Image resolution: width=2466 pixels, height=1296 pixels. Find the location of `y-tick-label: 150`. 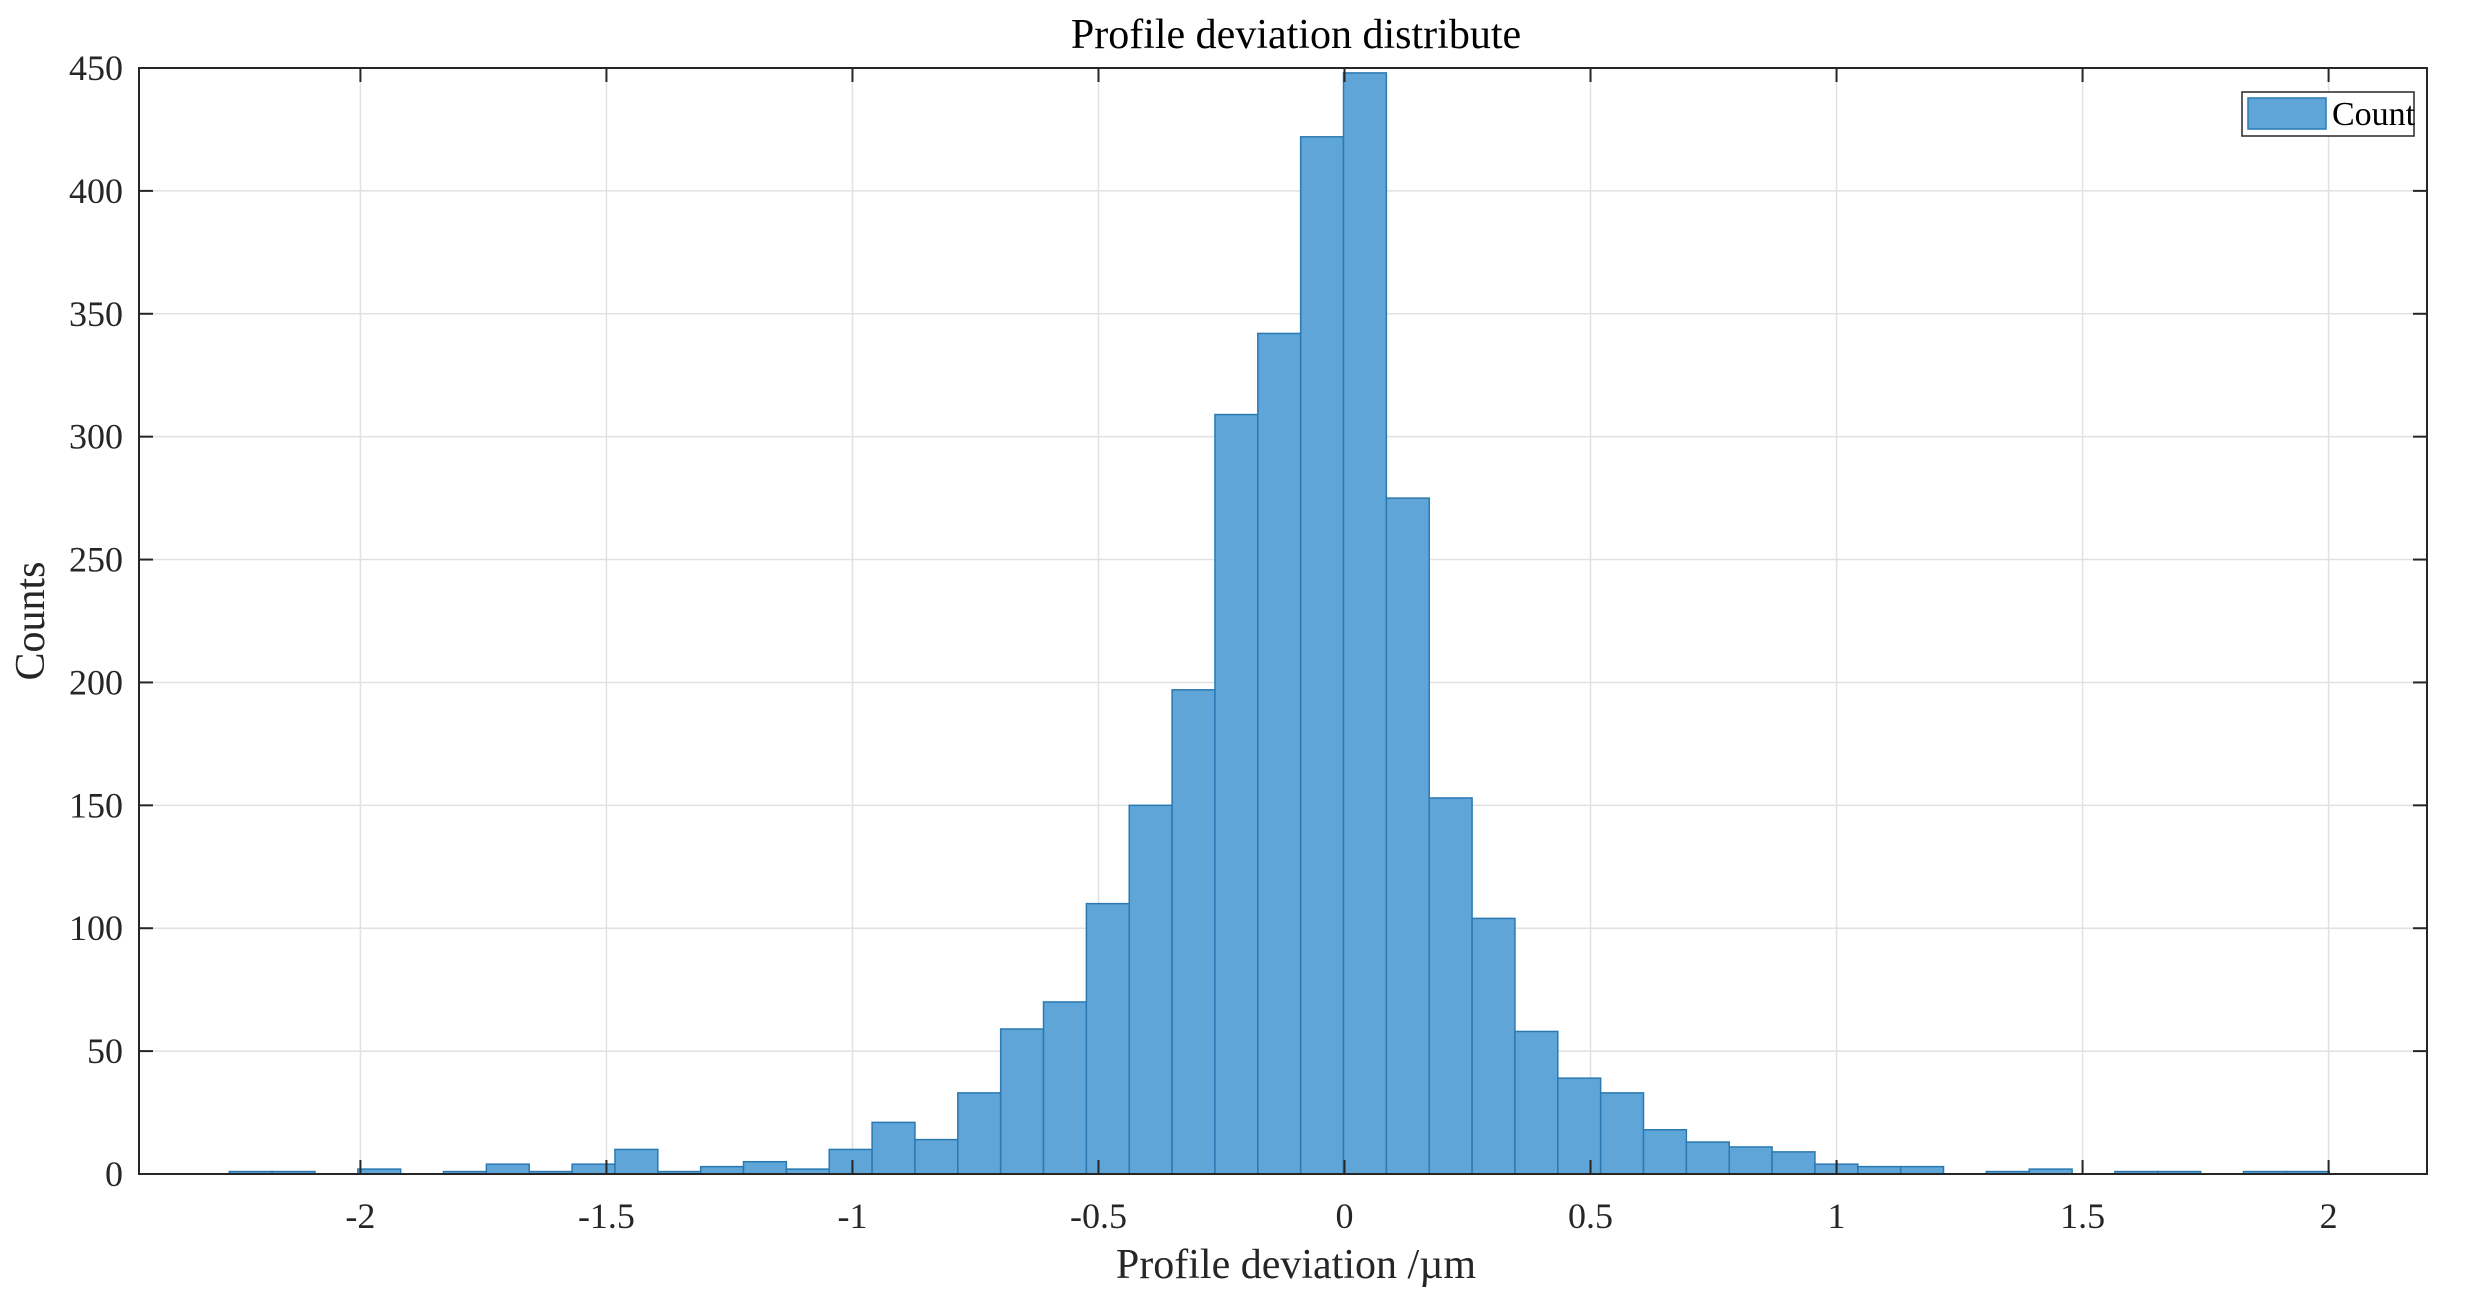

y-tick-label: 150 is located at coordinates (96, 805).